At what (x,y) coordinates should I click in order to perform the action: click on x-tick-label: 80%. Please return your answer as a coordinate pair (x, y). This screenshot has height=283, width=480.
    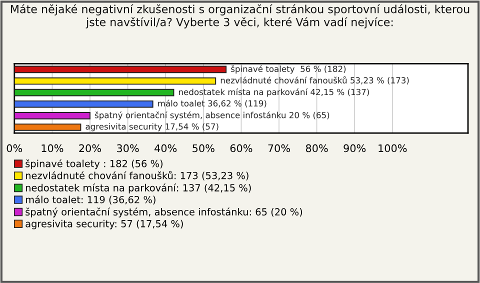
    Looking at the image, I should click on (317, 148).